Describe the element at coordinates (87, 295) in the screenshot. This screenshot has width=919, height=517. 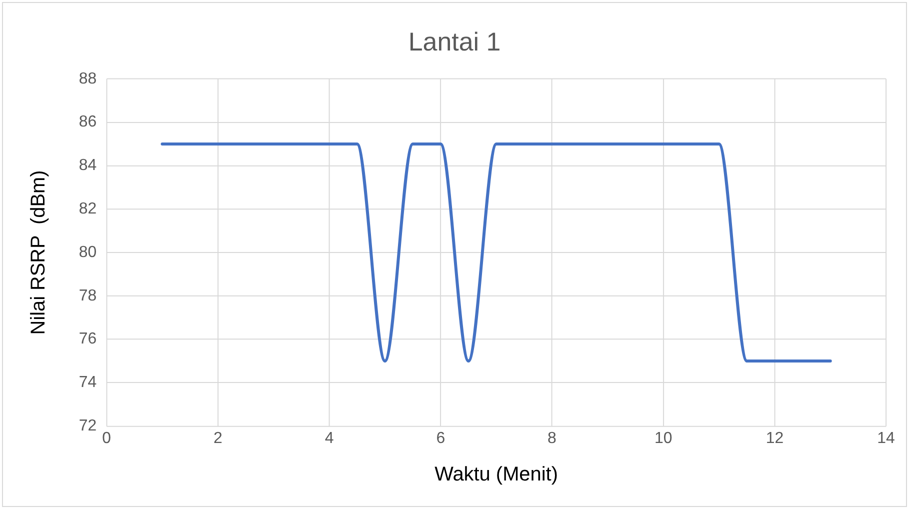
I see `y-tick-label: 78` at that location.